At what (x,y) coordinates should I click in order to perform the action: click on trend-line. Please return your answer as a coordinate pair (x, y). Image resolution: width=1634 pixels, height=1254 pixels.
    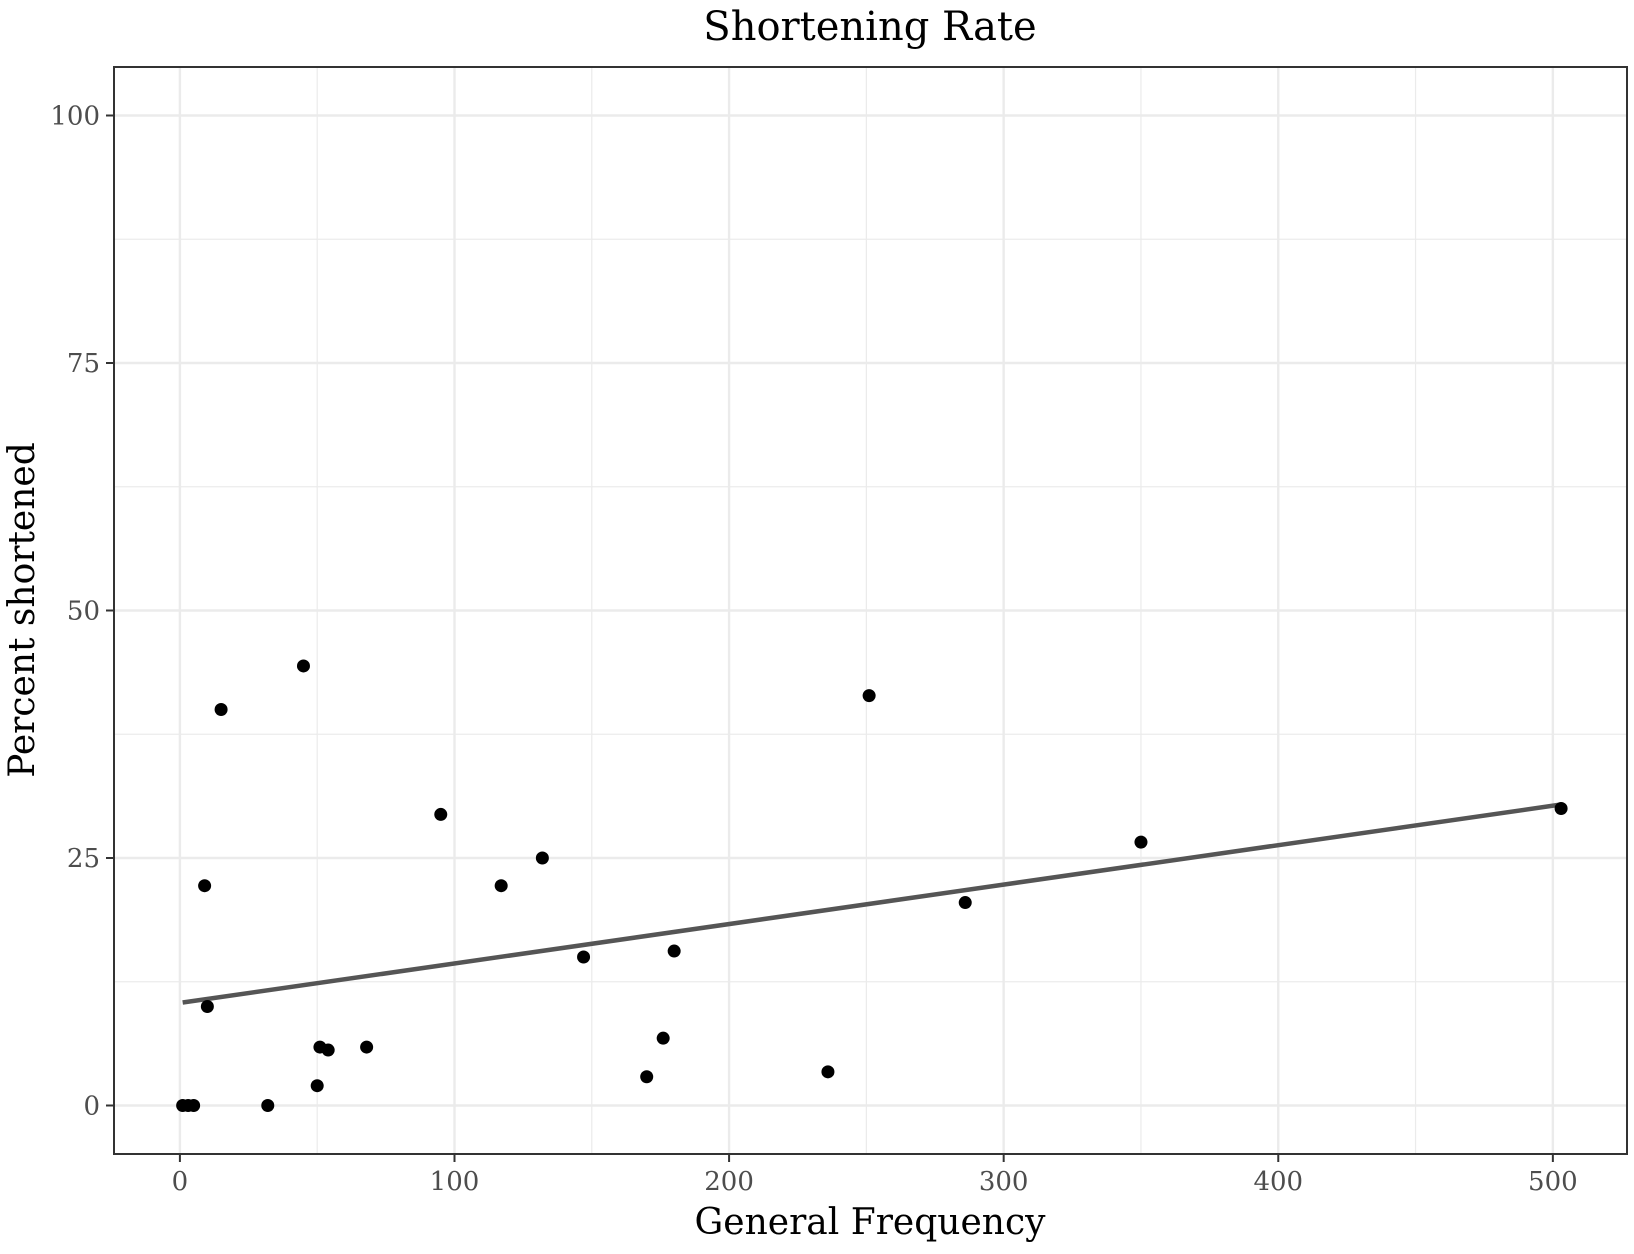
    Looking at the image, I should click on (872, 903).